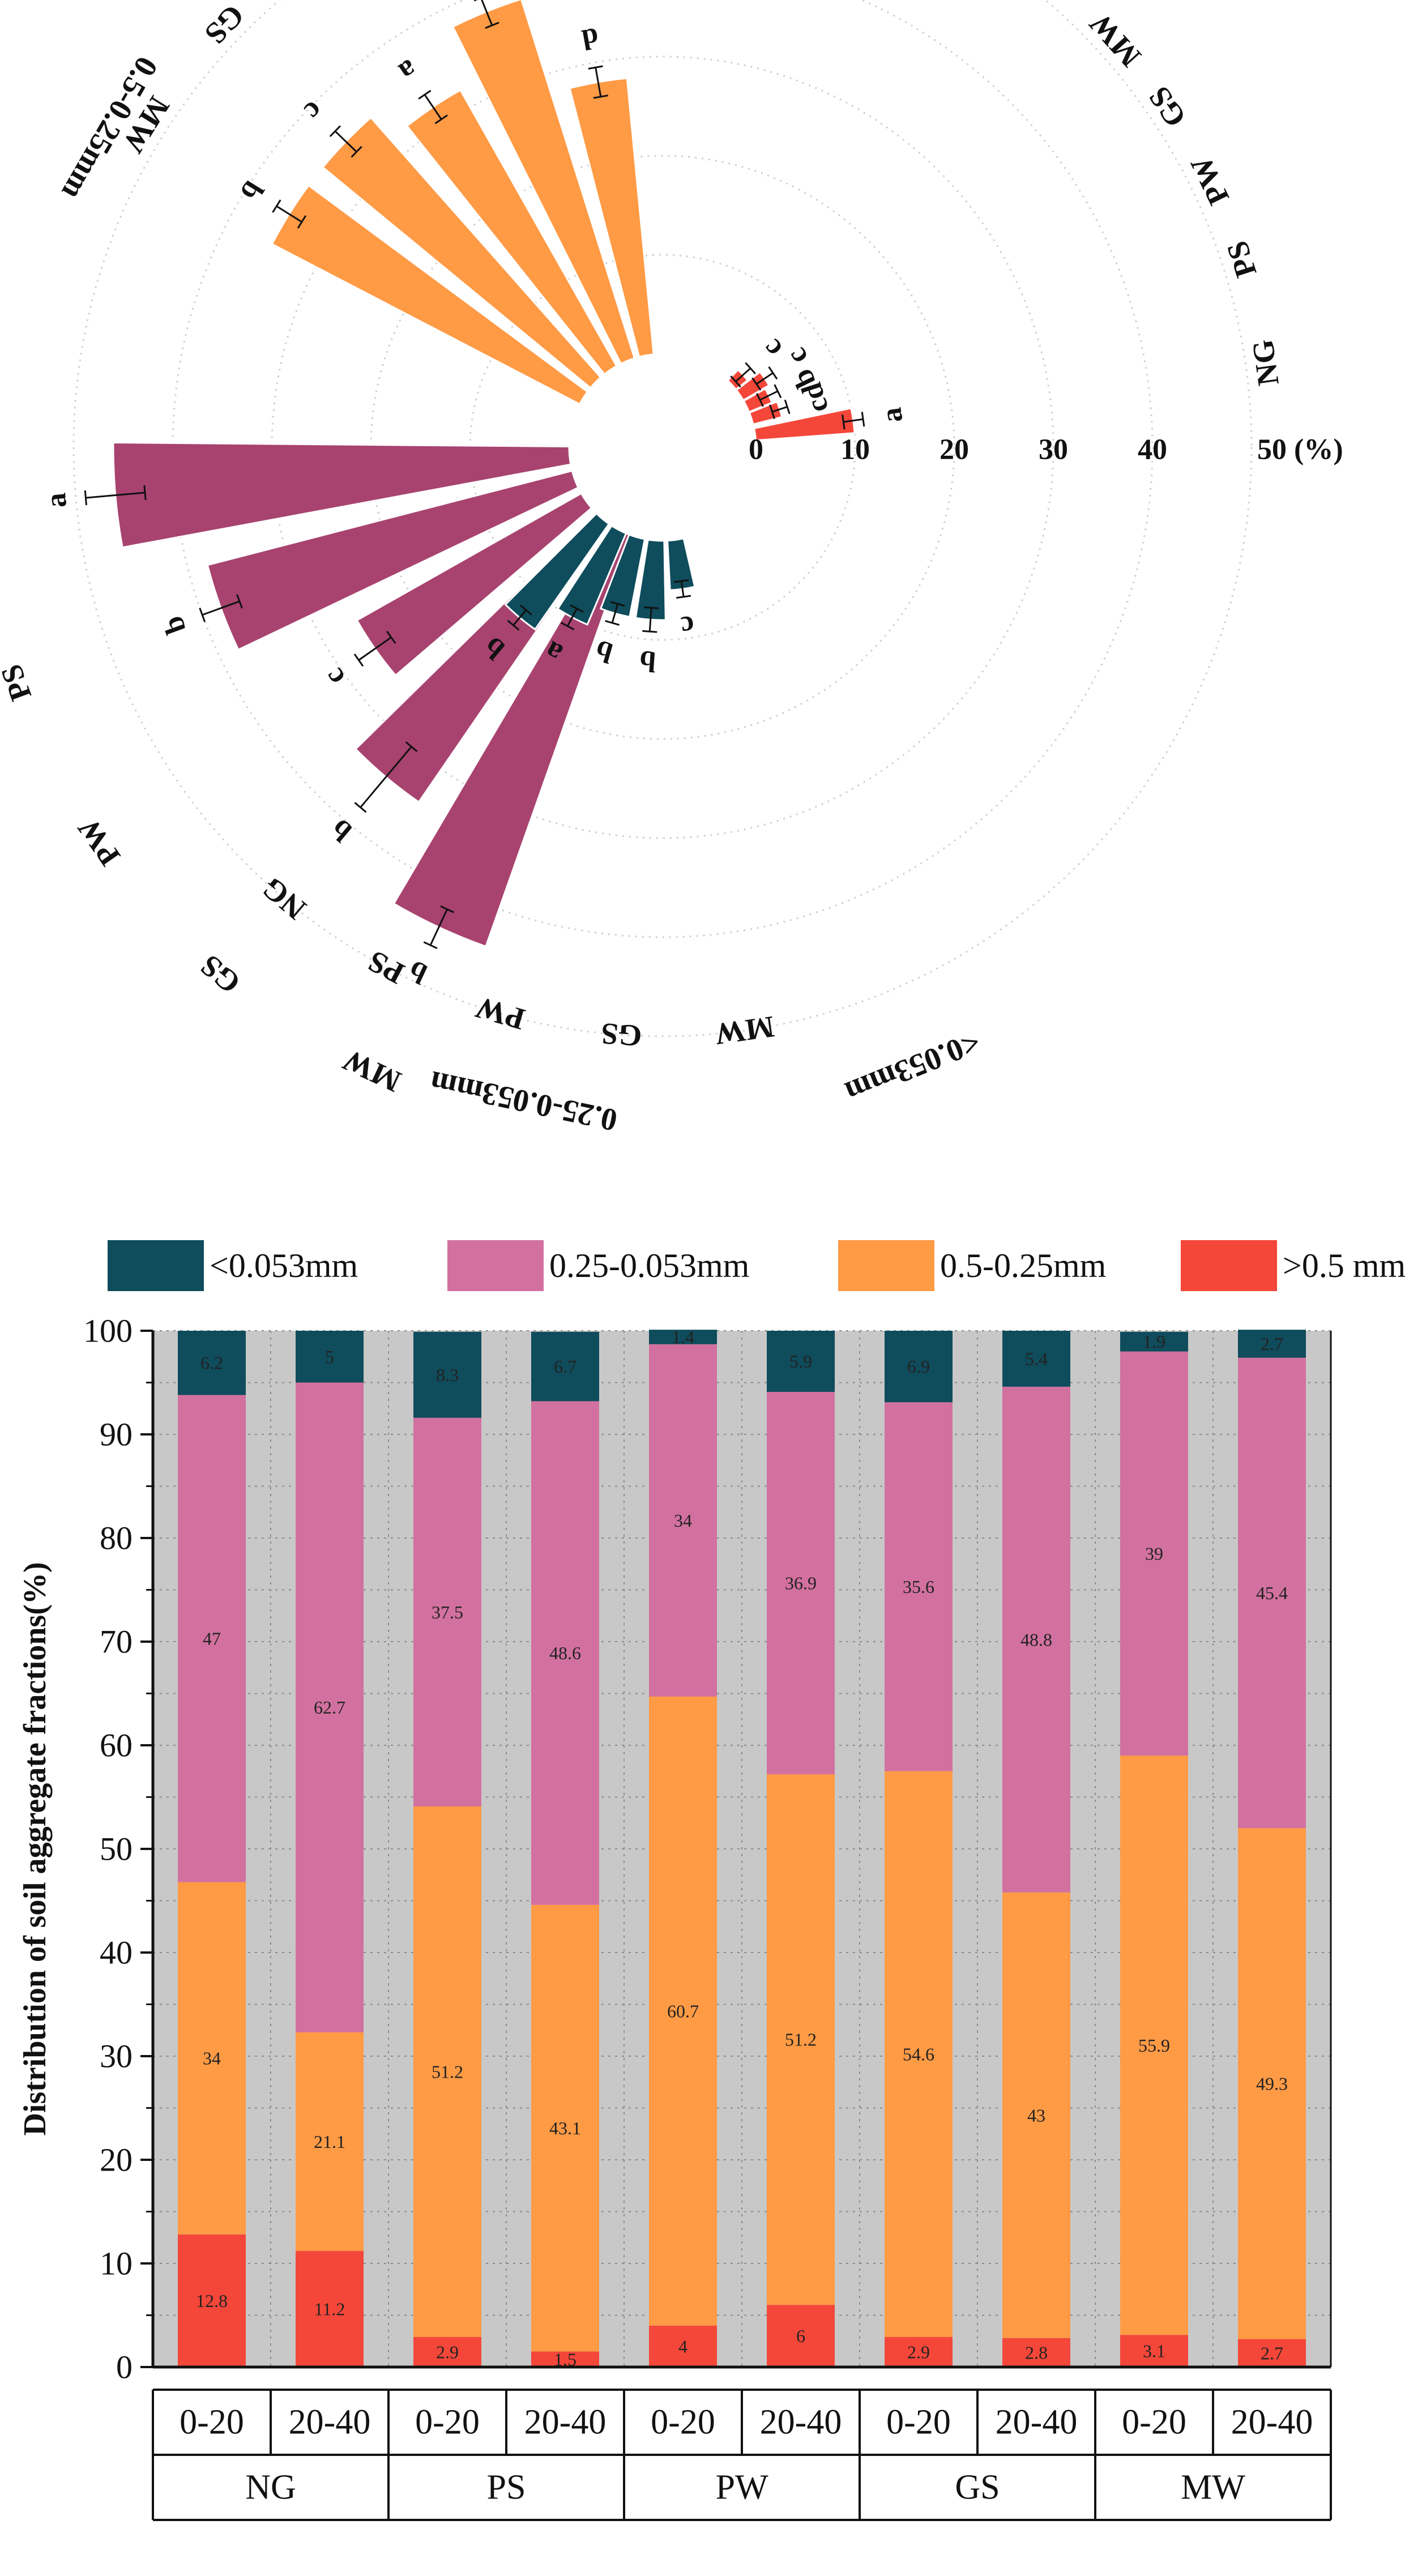  I want to click on bar-data-label: 51.2, so click(448, 2071).